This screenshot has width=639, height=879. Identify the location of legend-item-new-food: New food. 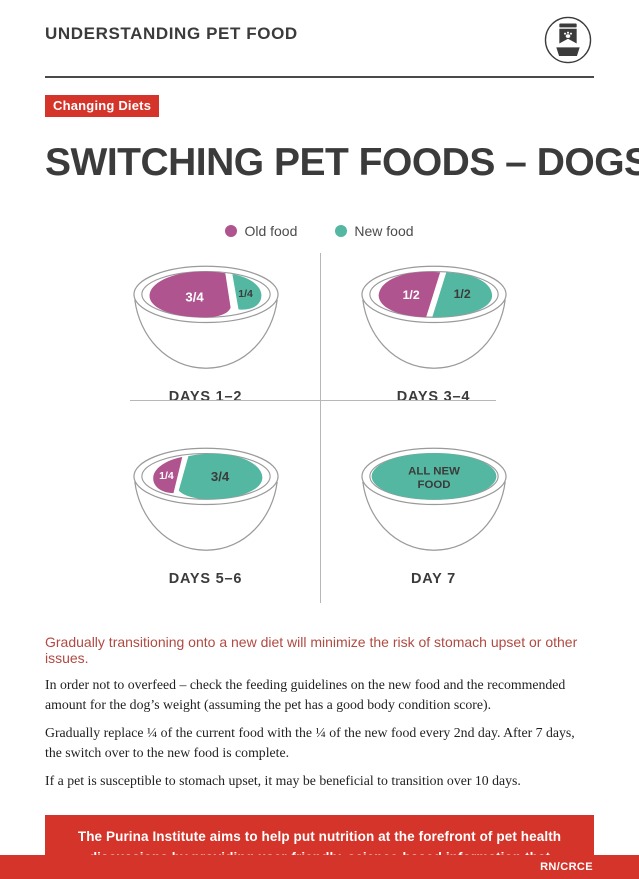
(374, 231).